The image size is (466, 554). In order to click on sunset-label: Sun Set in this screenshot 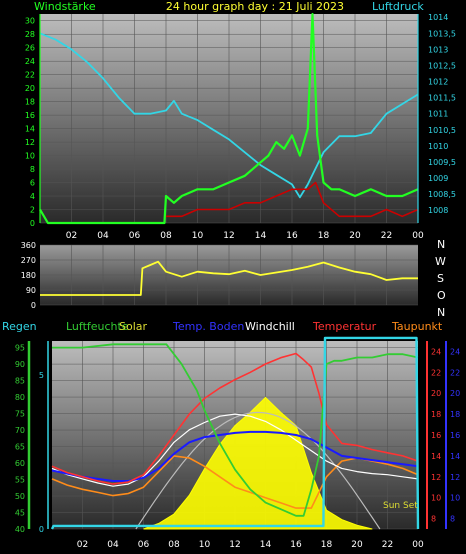, I will do `click(400, 506)`.